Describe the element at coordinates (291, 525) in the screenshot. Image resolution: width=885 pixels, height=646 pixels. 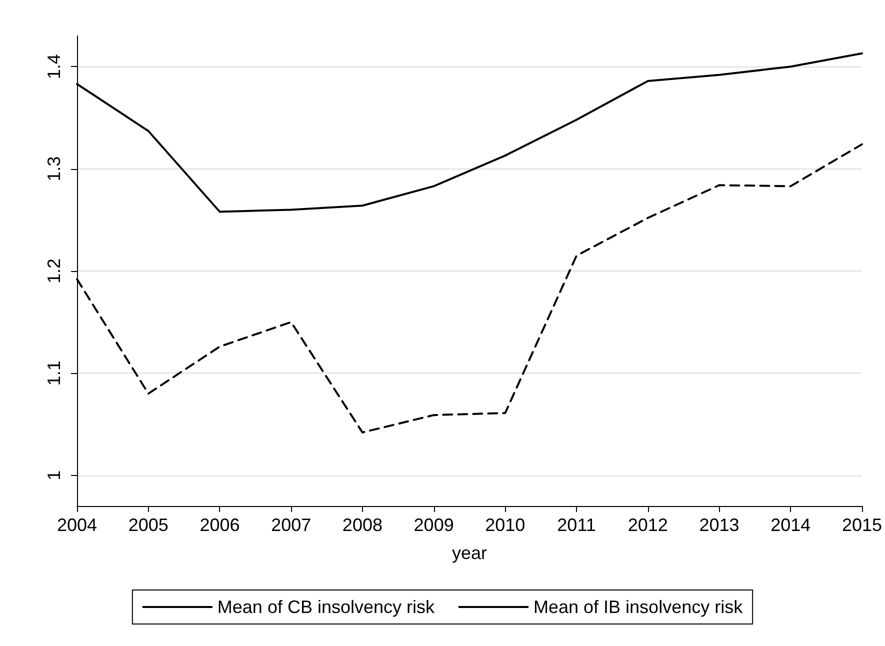
I see `x-tick-label: 2007` at that location.